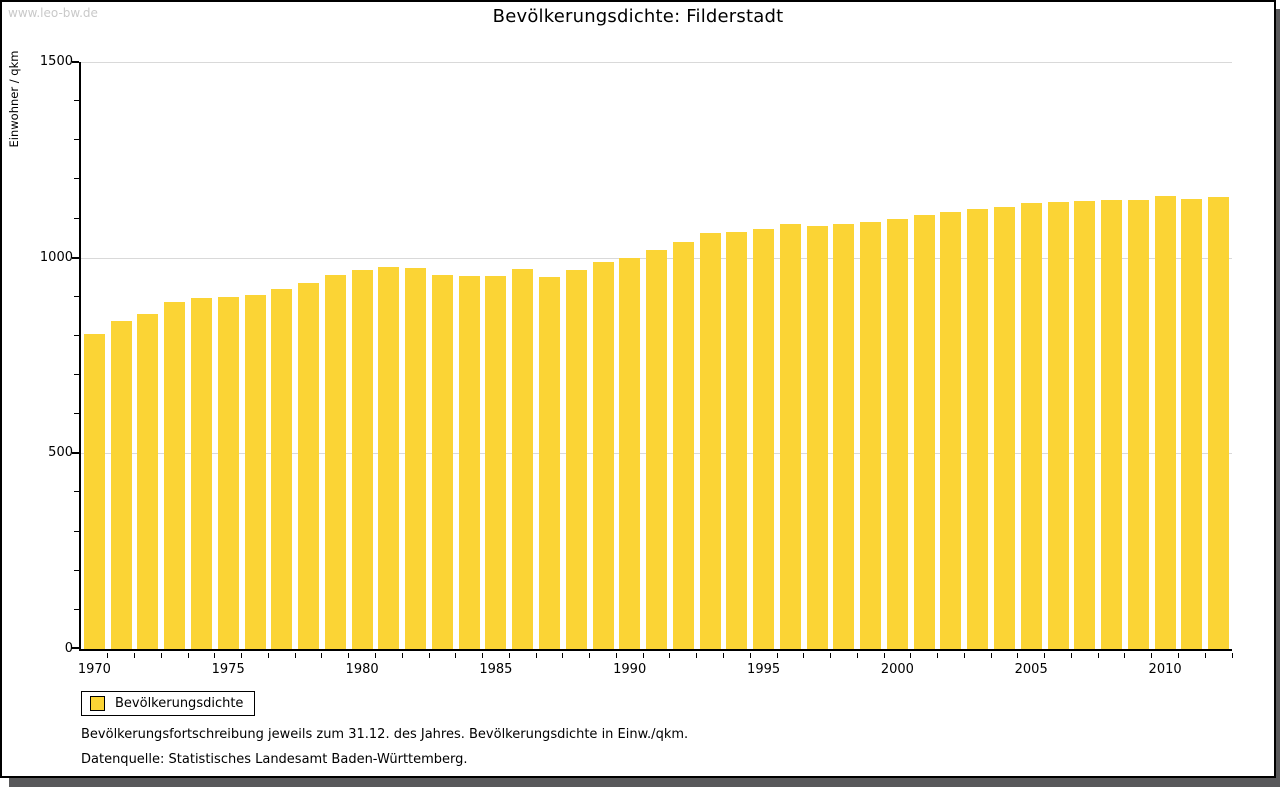  I want to click on bar-1996, so click(790, 436).